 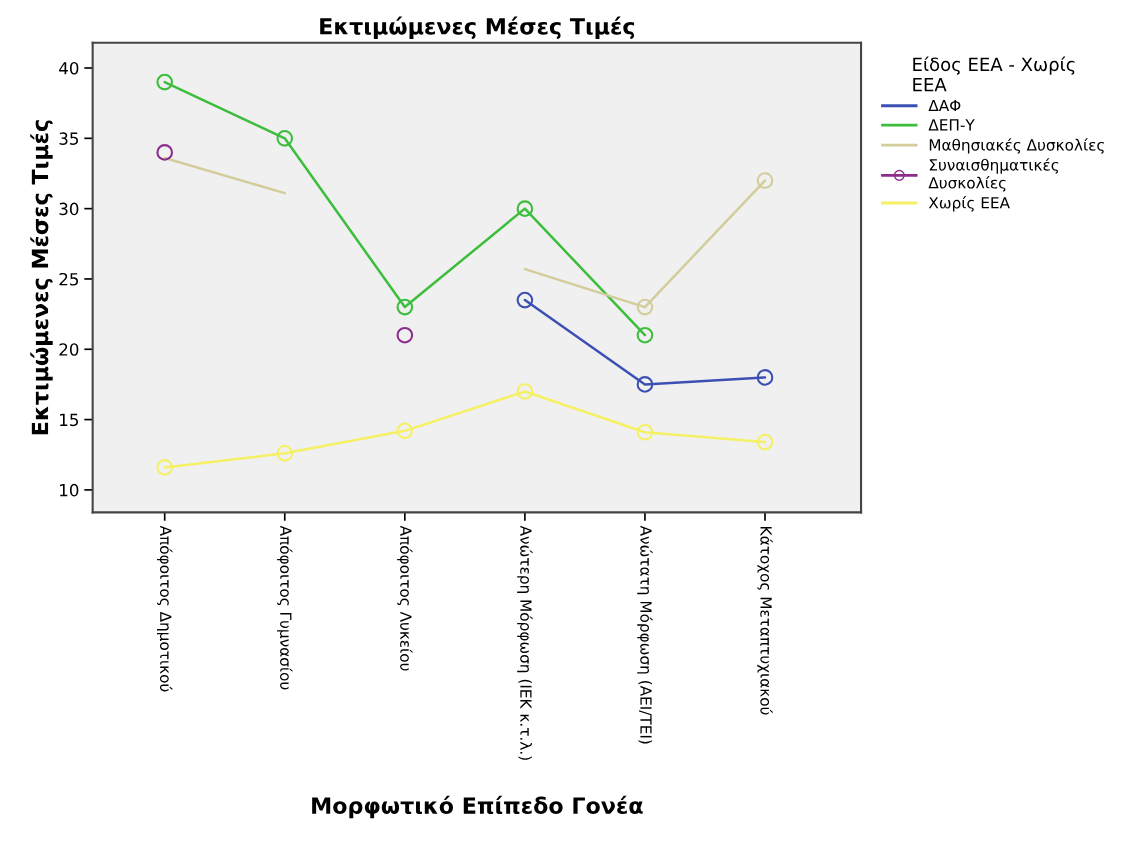 What do you see at coordinates (69, 209) in the screenshot?
I see `y-tick-label: 30` at bounding box center [69, 209].